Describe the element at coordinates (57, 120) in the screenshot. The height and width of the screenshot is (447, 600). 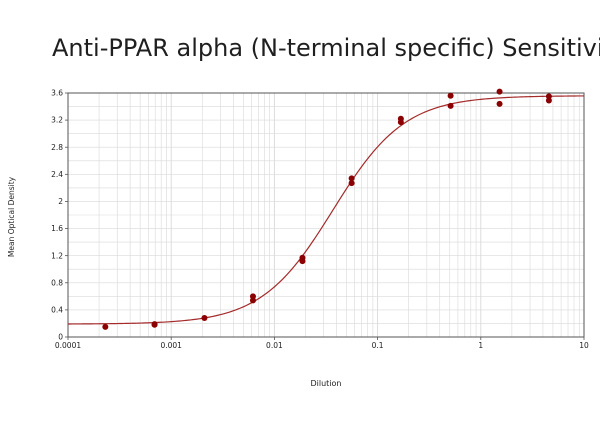
I see `y-tick-label: 3.2` at that location.